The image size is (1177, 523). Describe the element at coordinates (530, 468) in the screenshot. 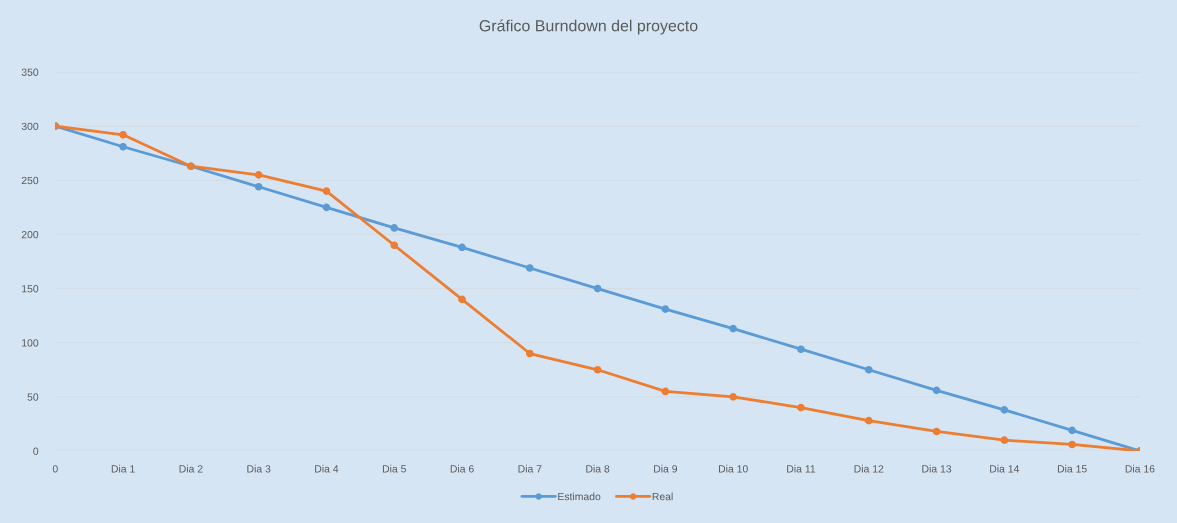

I see `x-tick-label: Dia 7` at that location.